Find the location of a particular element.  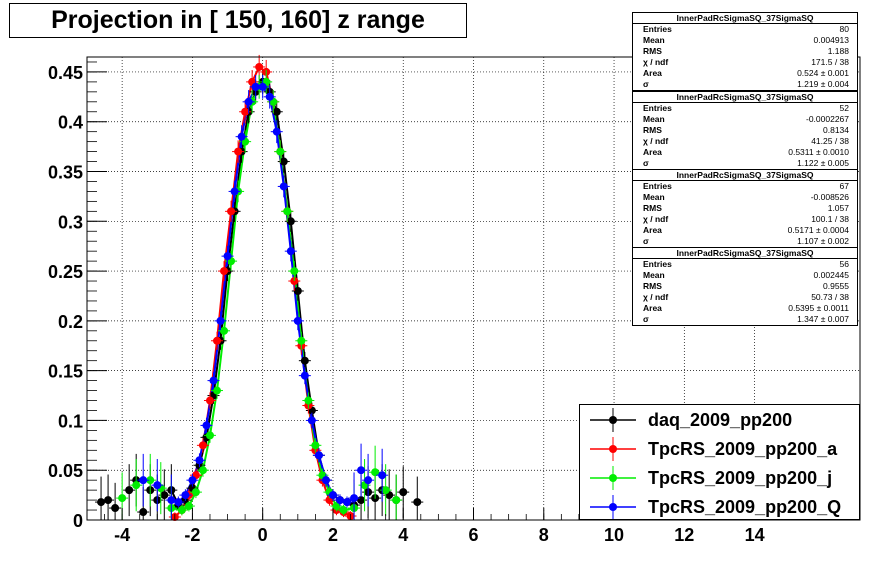

stats-value: 1.219 ± 0.004 is located at coordinates (823, 84).